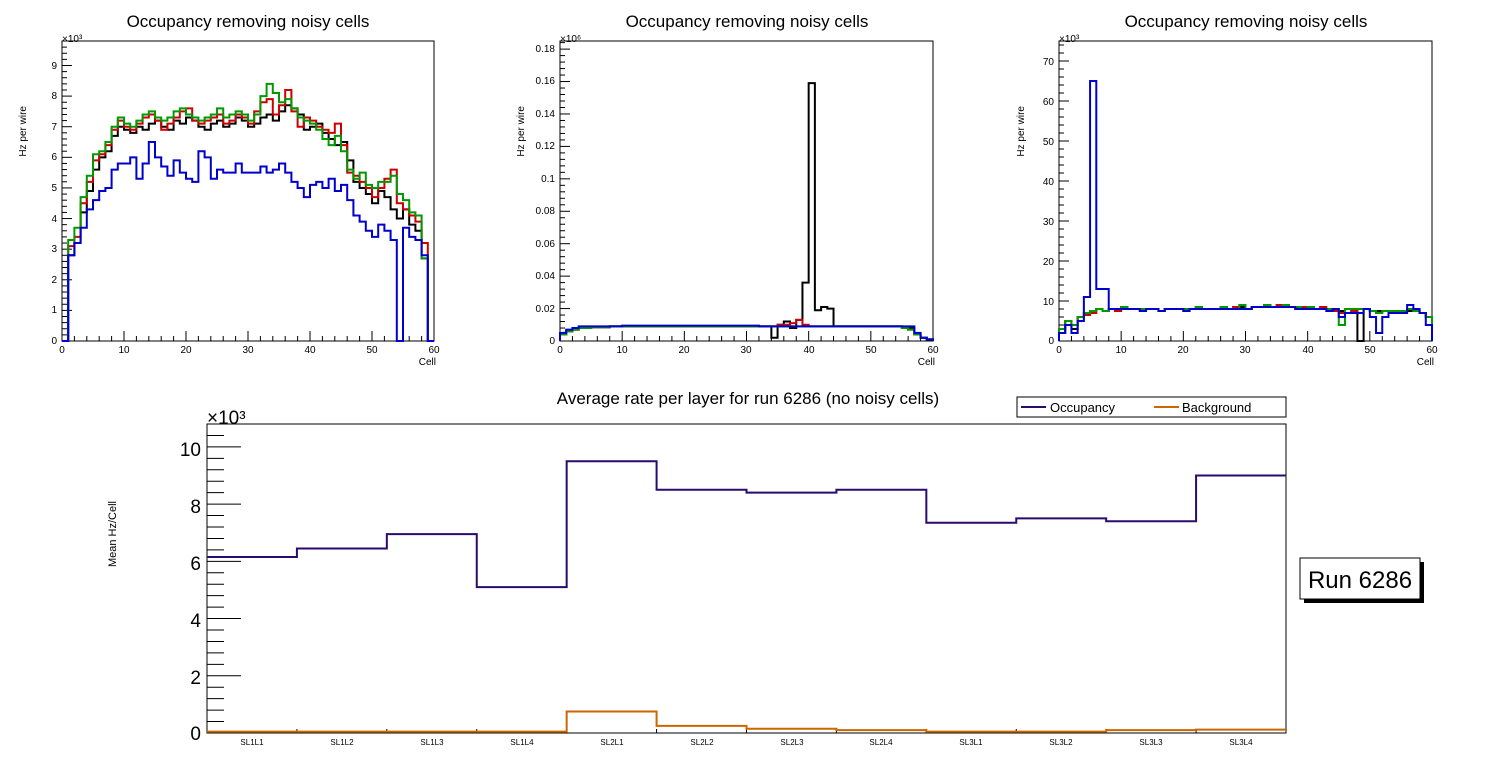 This screenshot has height=772, width=1496. I want to click on panel-3-y-ticks: 0 10 20 30 40 50 60 70, so click(1049, 202).